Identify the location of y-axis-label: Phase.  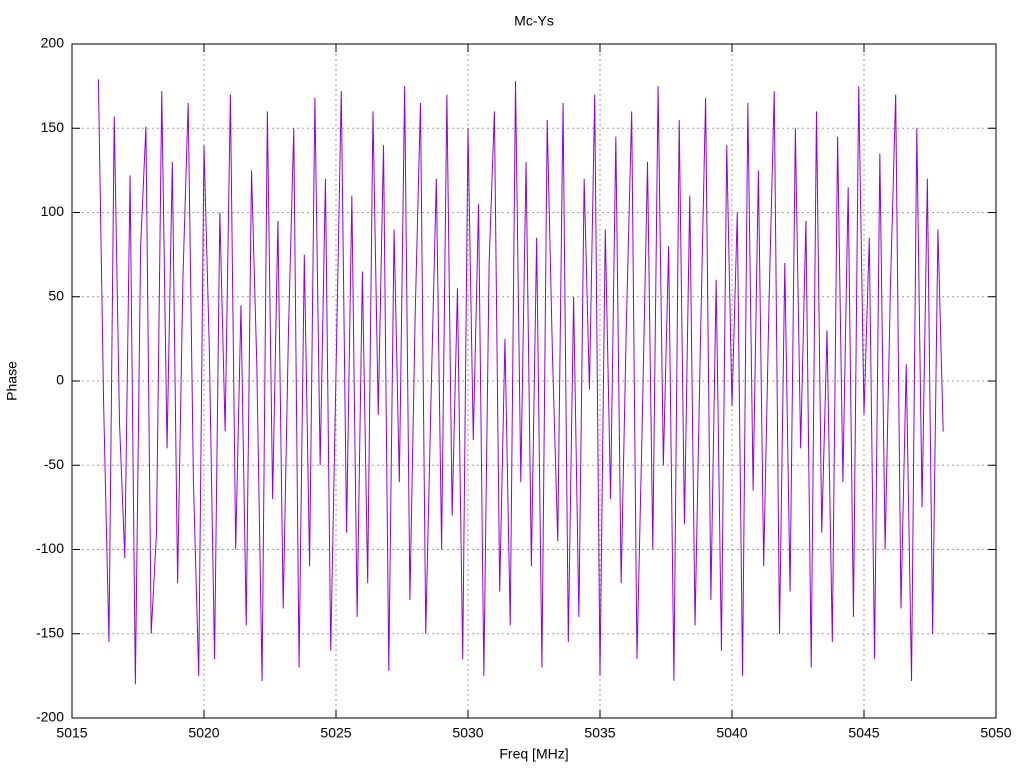
(12, 381).